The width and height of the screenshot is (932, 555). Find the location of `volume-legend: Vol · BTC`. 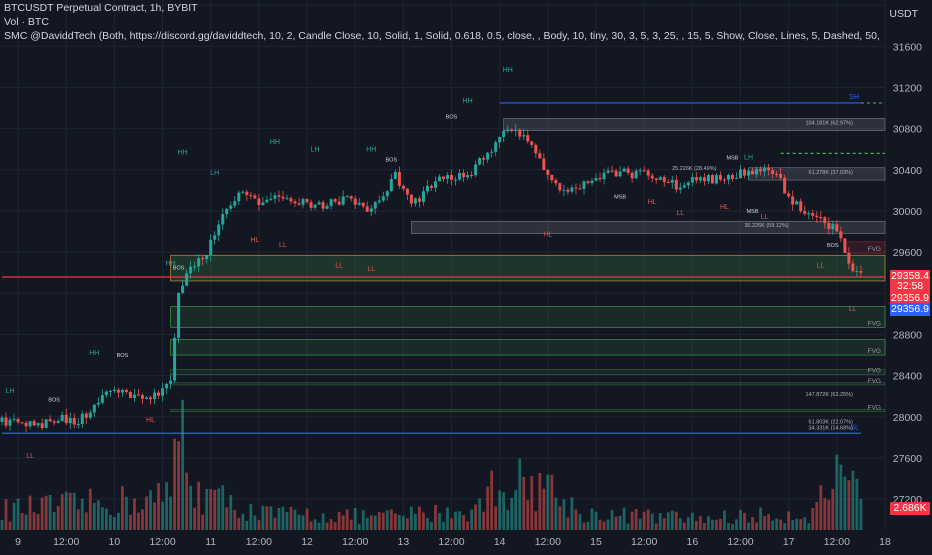

volume-legend: Vol · BTC is located at coordinates (26, 22).